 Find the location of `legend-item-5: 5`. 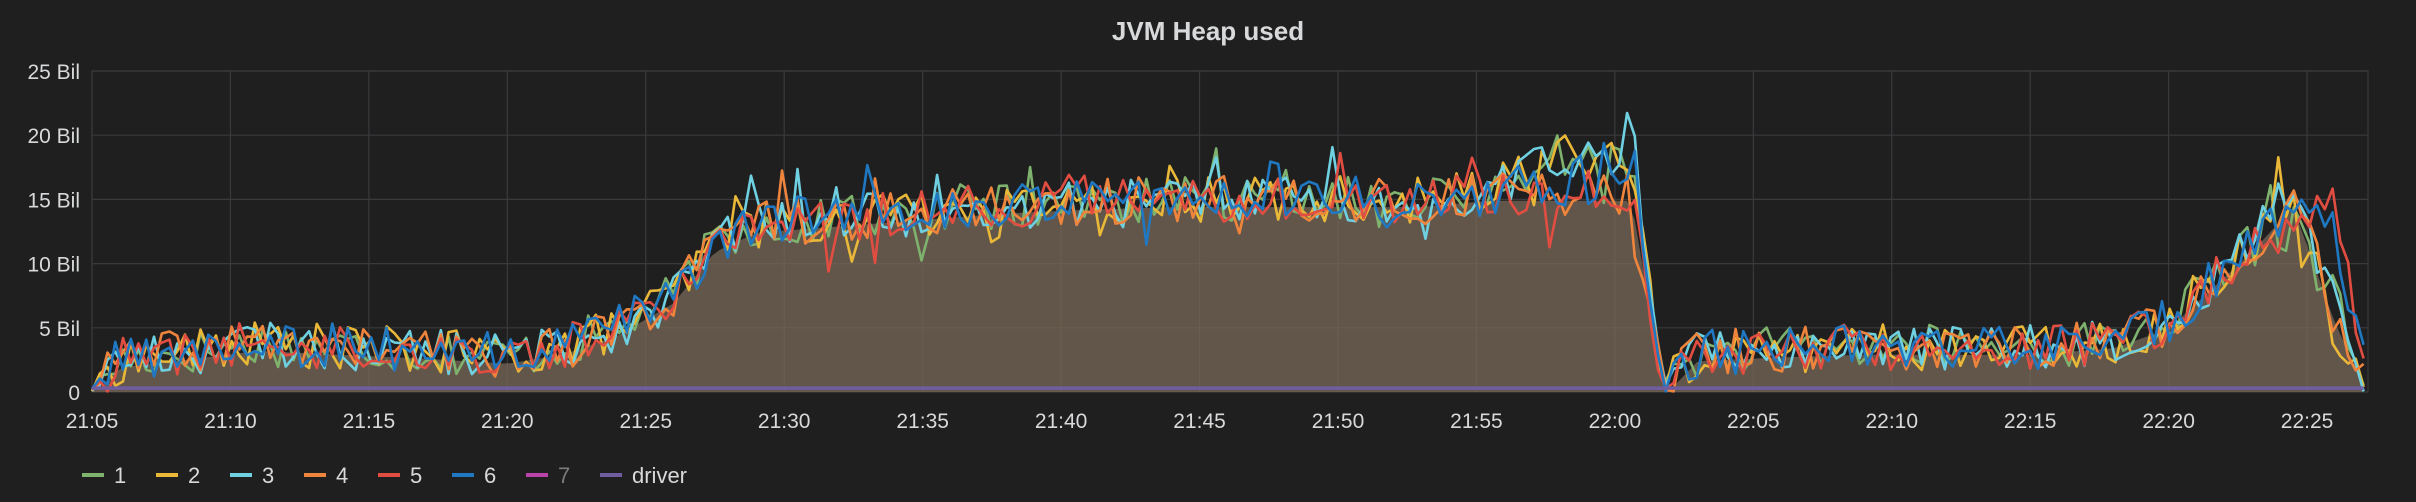

legend-item-5: 5 is located at coordinates (400, 475).